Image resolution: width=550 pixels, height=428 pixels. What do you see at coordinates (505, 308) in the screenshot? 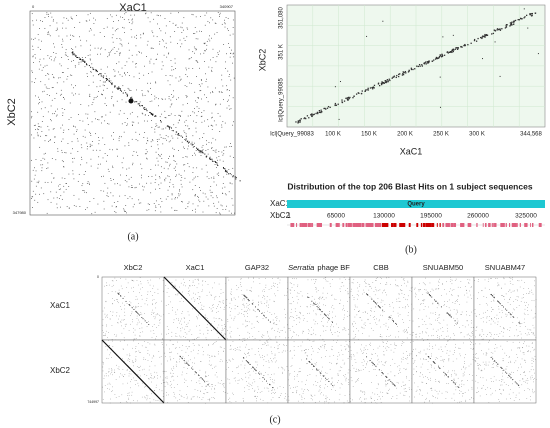
I see `dotplot-cell` at bounding box center [505, 308].